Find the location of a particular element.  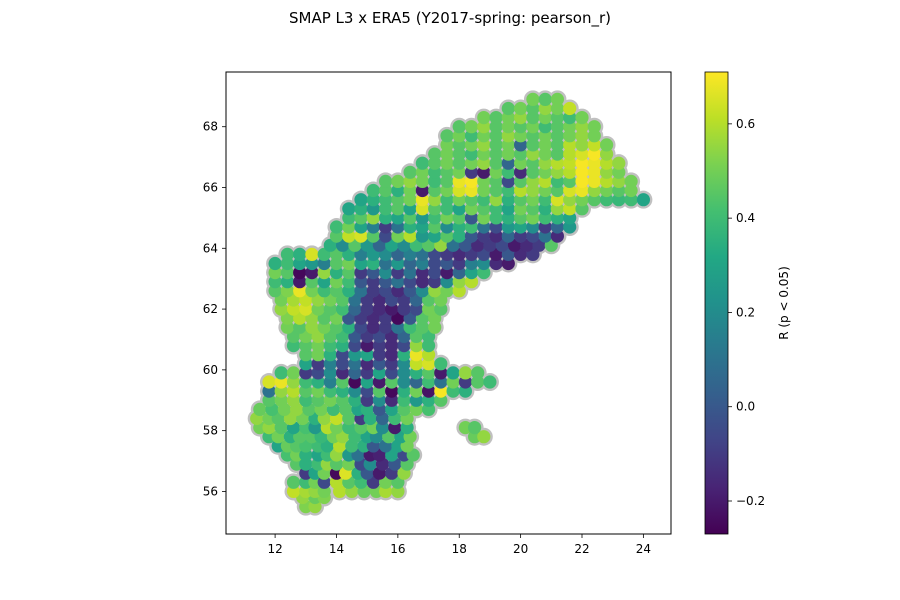

colorbar-tick-label: −0.2 is located at coordinates (750, 501).